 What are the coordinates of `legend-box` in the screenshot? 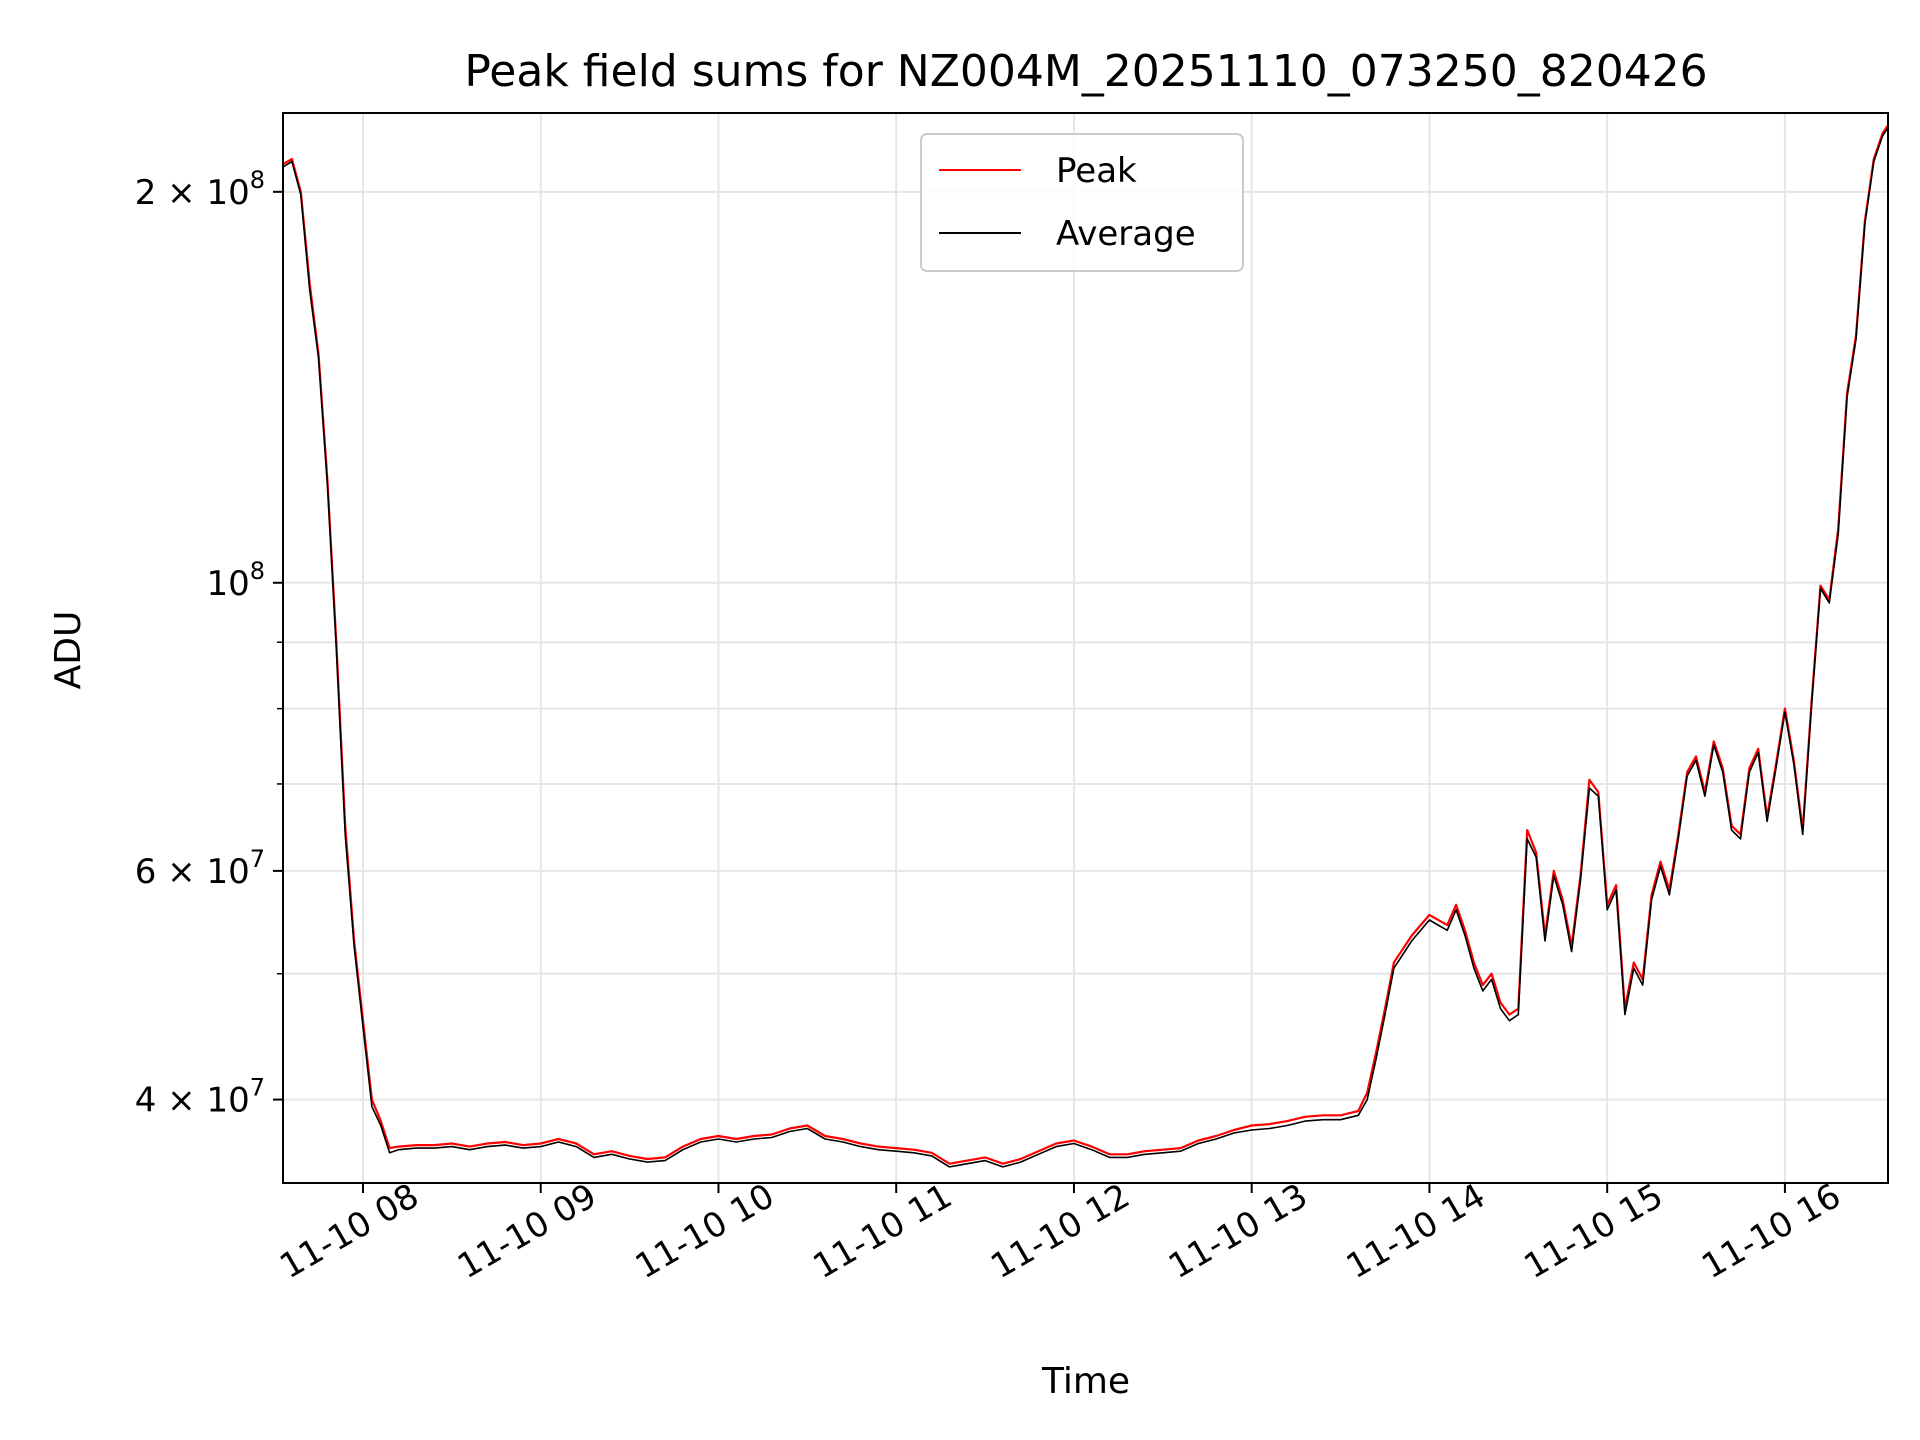 It's located at (1082, 202).